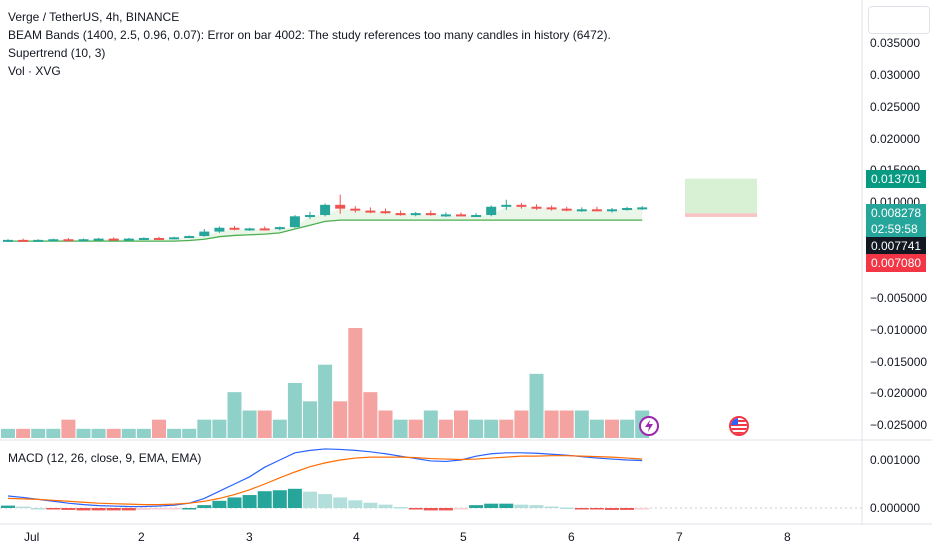 This screenshot has width=932, height=550. I want to click on target-price-label: 0.013701, so click(896, 179).